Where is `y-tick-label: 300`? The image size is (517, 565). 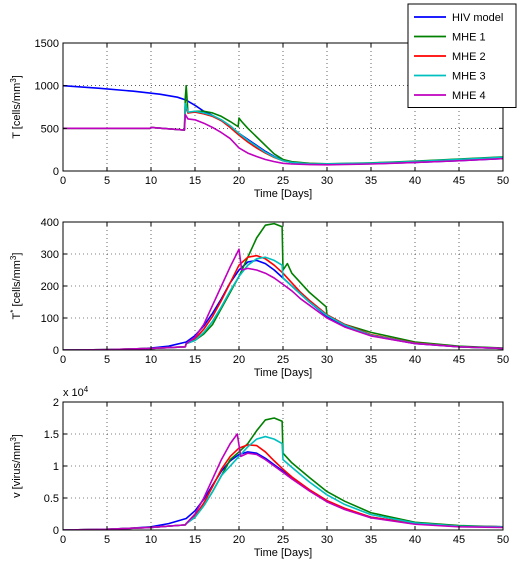 y-tick-label: 300 is located at coordinates (50, 255).